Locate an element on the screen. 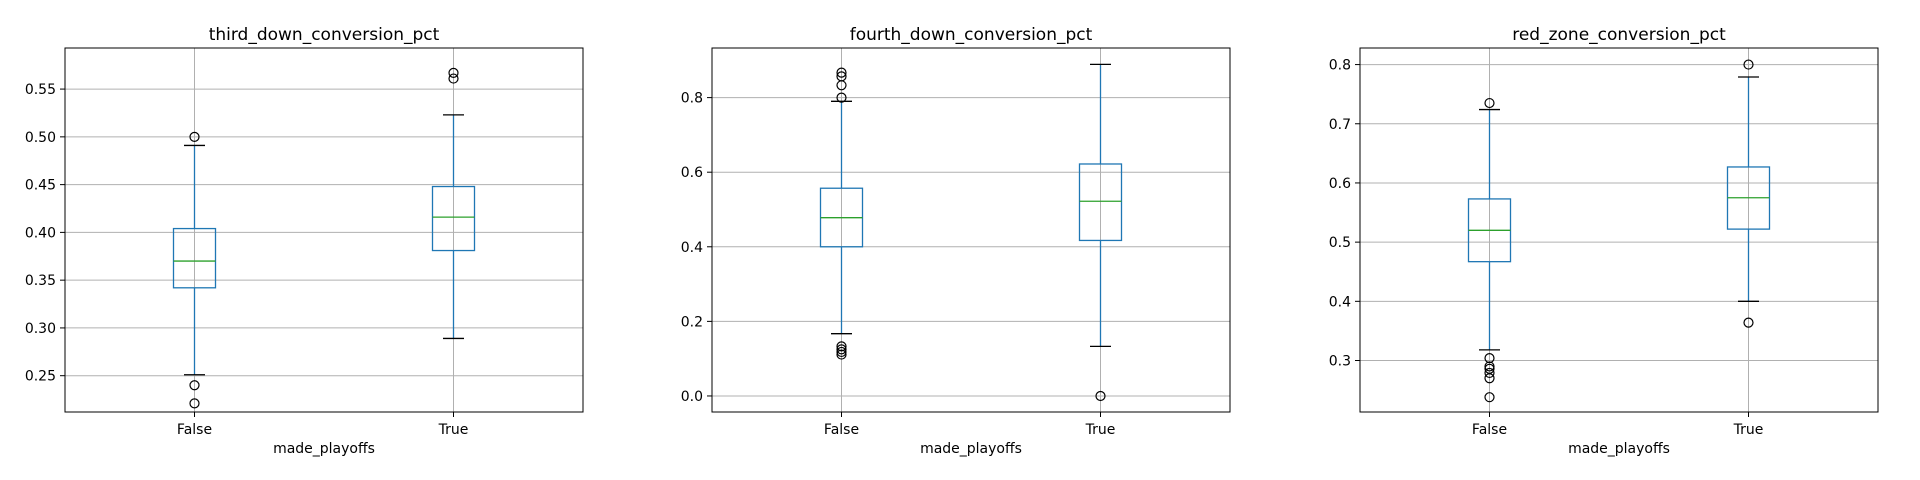 This screenshot has height=480, width=1920. y-tick-label: 0.45 is located at coordinates (40, 186).